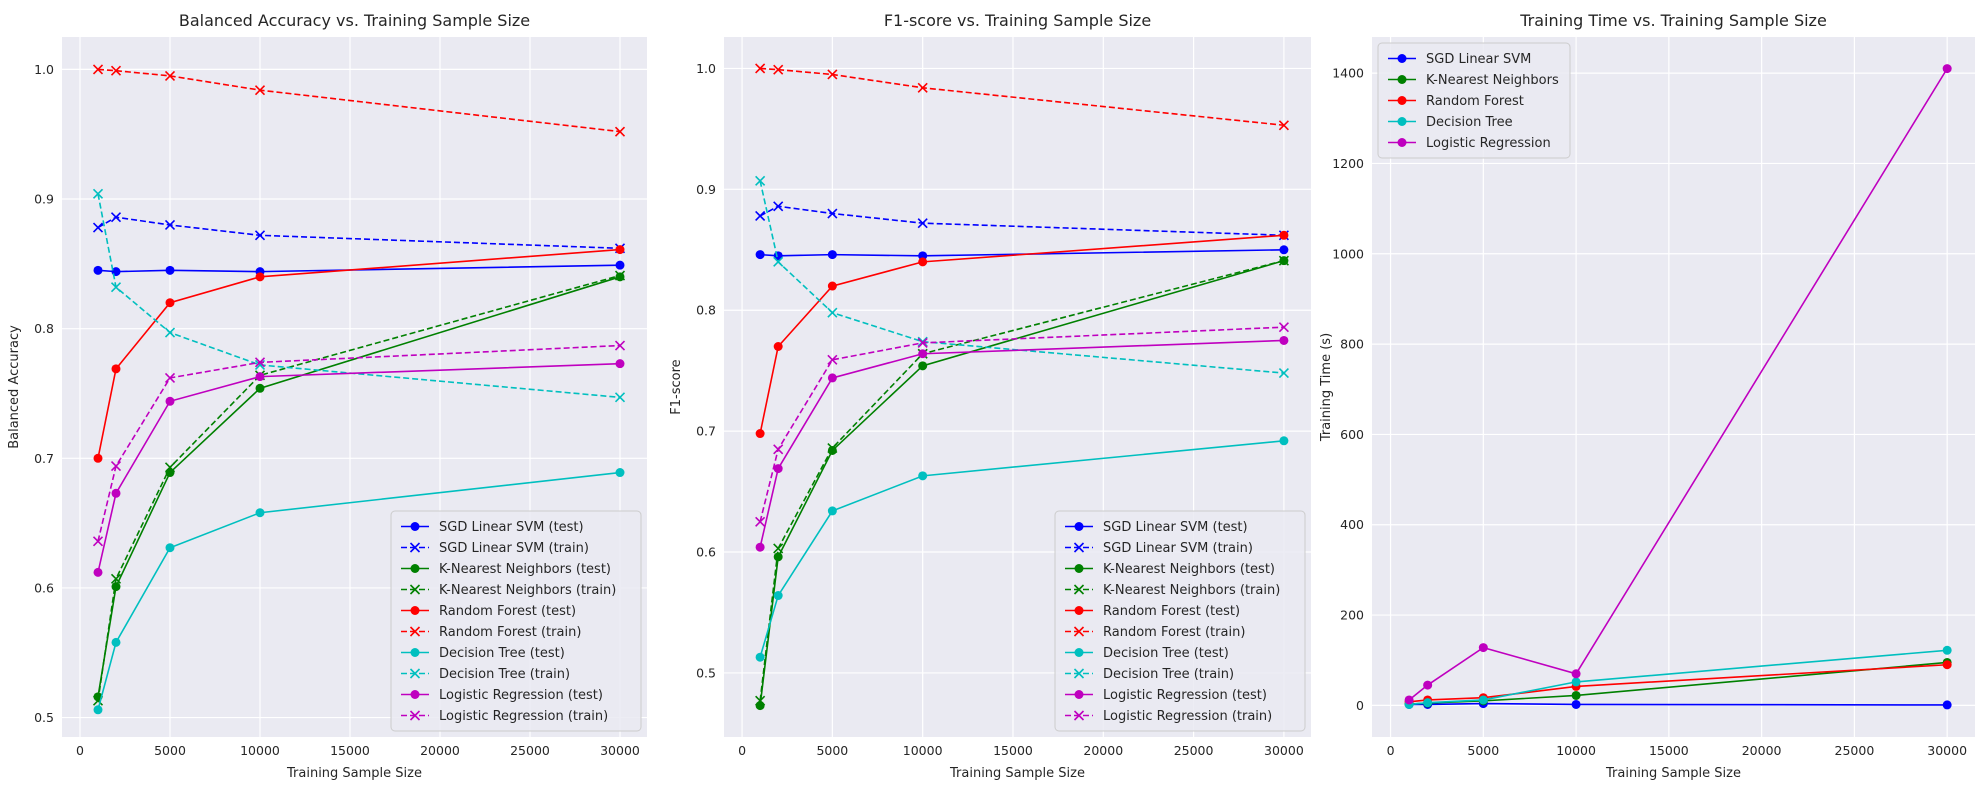 This screenshot has width=1988, height=790. I want to click on series-line, so click(1022, 480).